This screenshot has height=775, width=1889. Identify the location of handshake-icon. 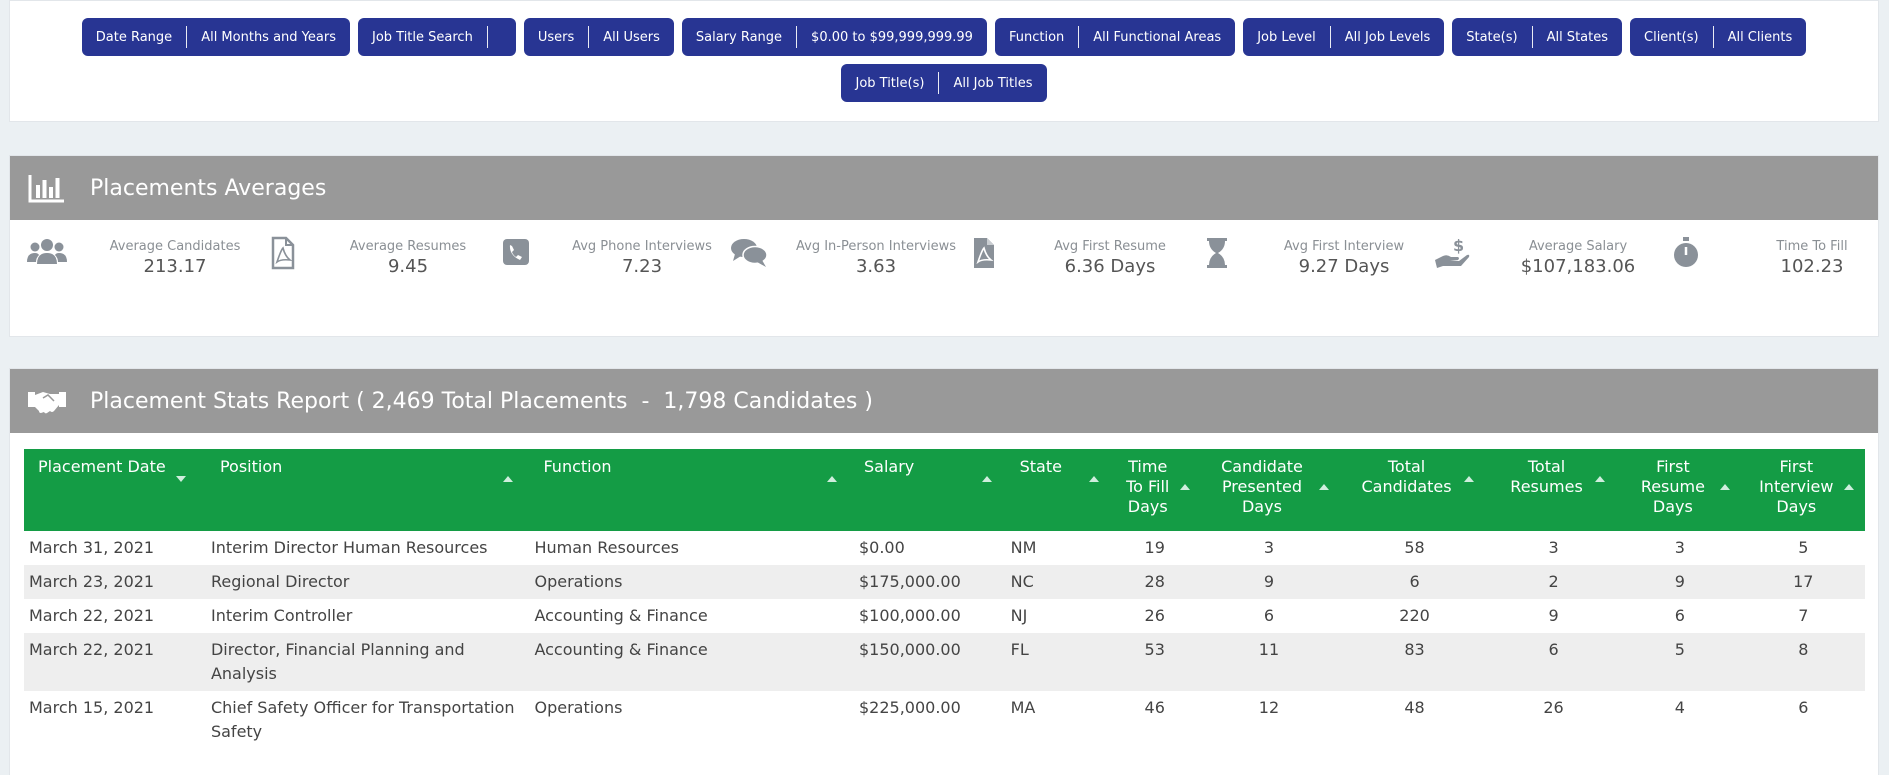
(47, 401).